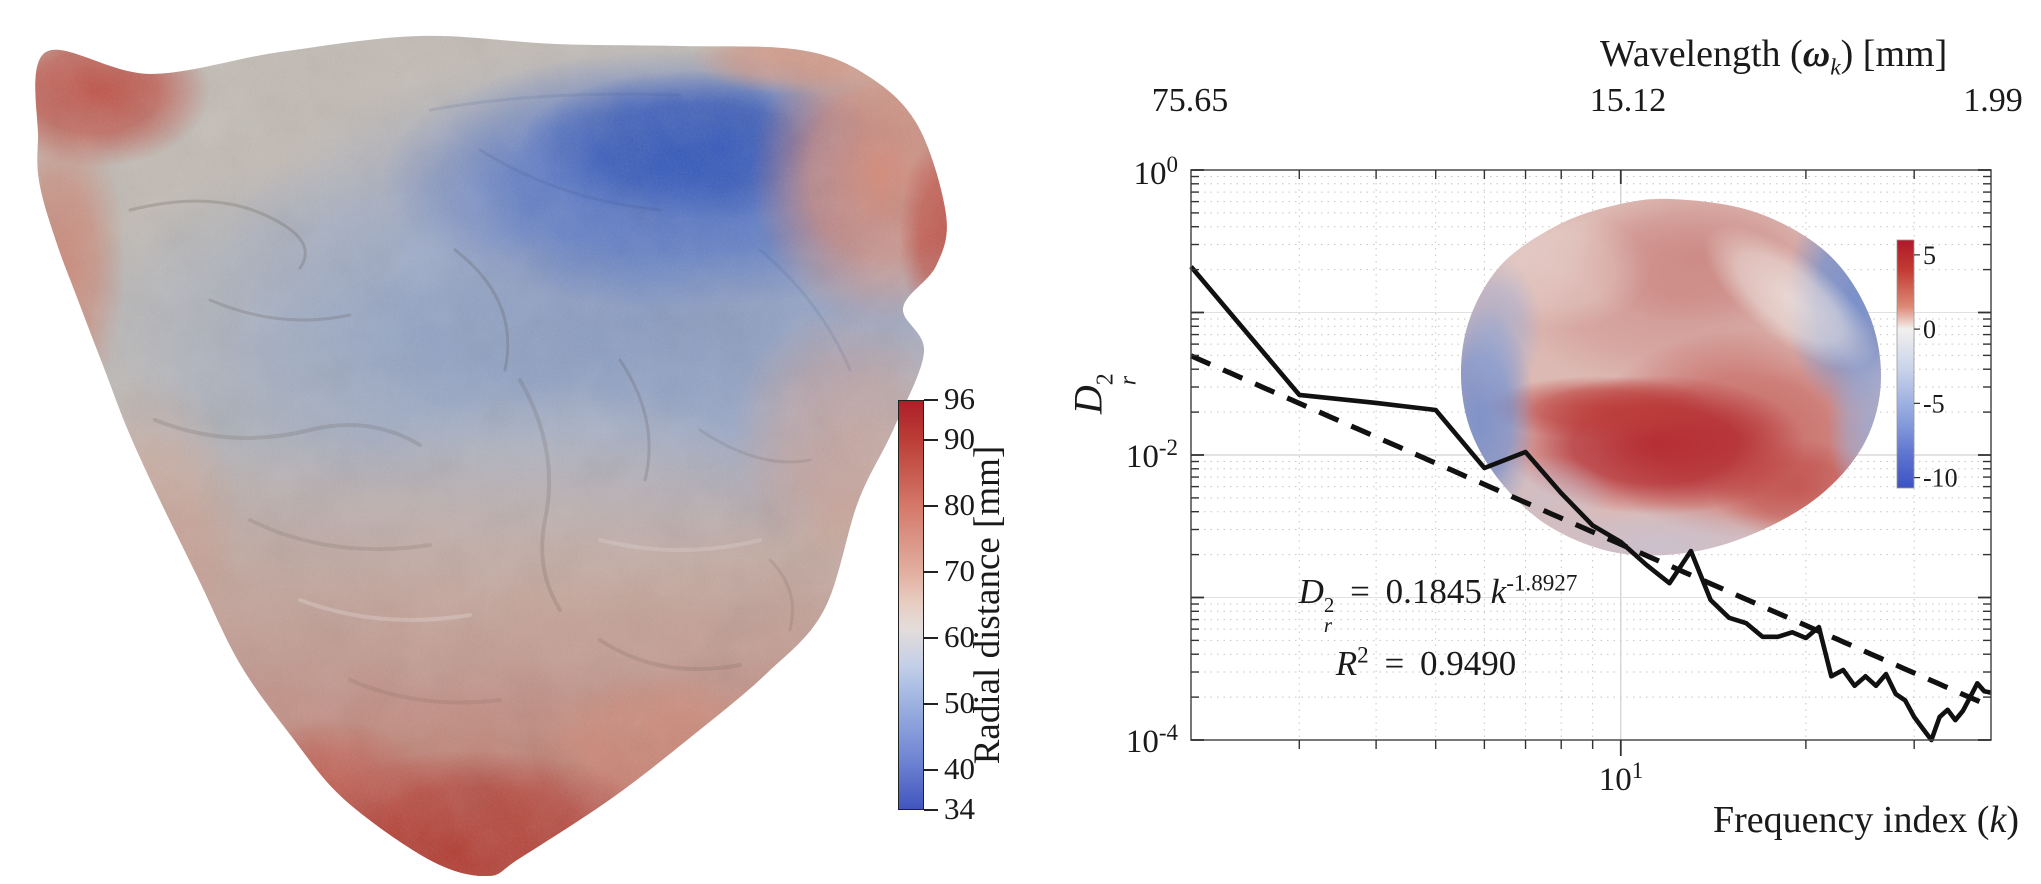  Describe the element at coordinates (959, 398) in the screenshot. I see `colorbar-tick-label: 96` at that location.